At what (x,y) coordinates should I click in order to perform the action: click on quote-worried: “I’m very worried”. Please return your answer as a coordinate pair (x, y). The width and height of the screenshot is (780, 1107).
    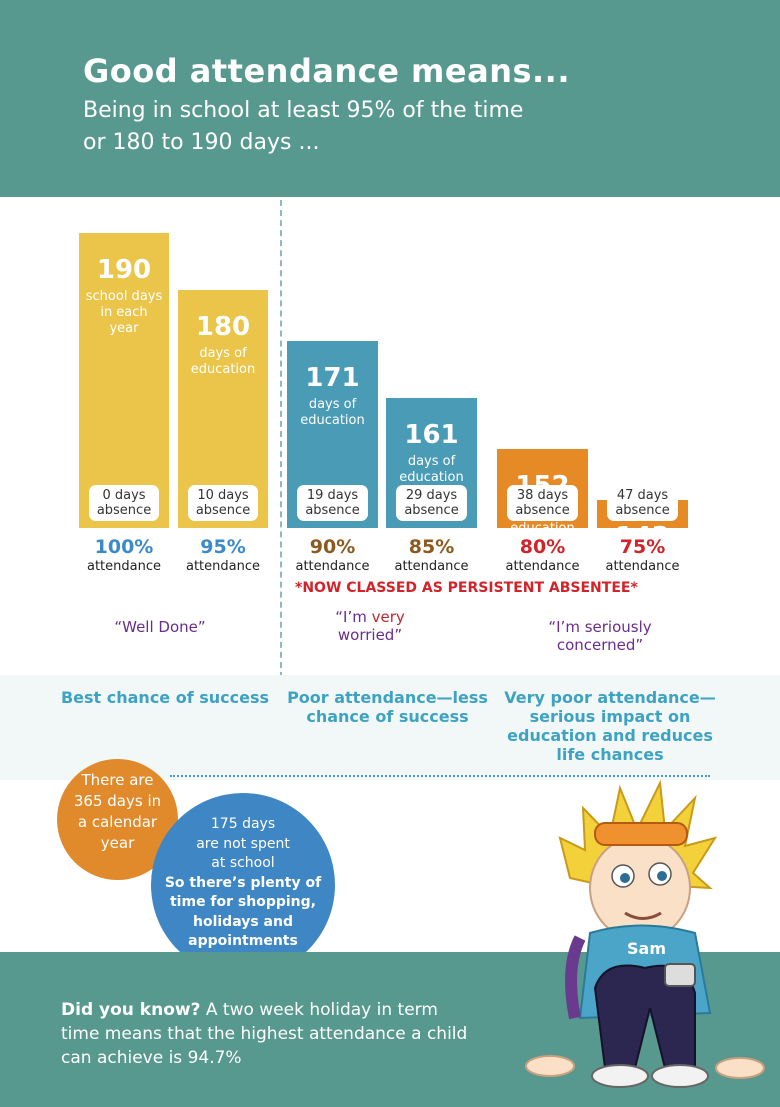
    Looking at the image, I should click on (370, 626).